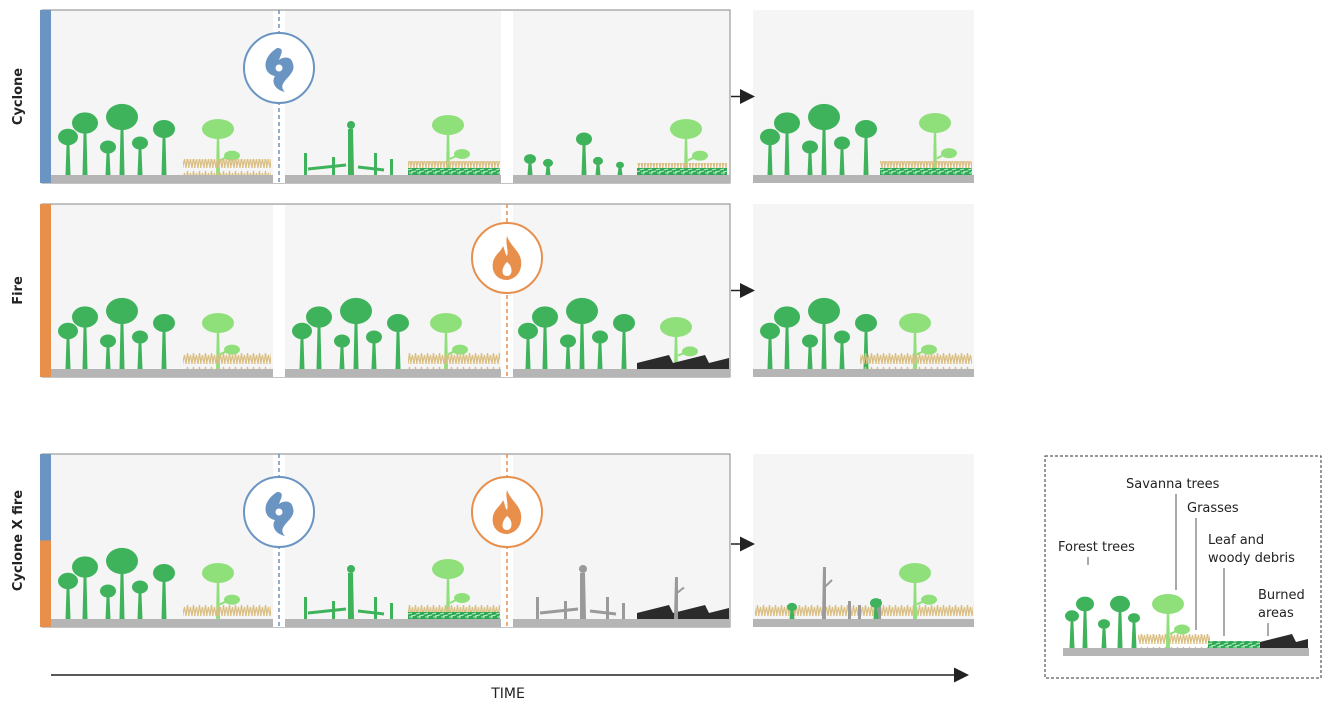 This screenshot has height=701, width=1323. What do you see at coordinates (1276, 613) in the screenshot?
I see `legend-label-burned: areas` at bounding box center [1276, 613].